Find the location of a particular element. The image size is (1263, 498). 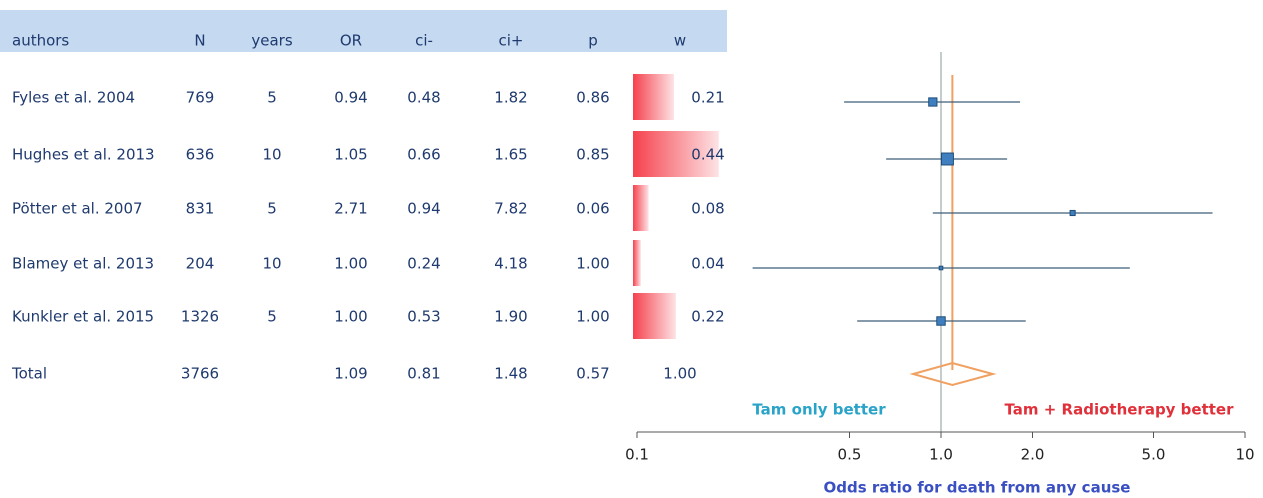

column-header: p is located at coordinates (593, 41).